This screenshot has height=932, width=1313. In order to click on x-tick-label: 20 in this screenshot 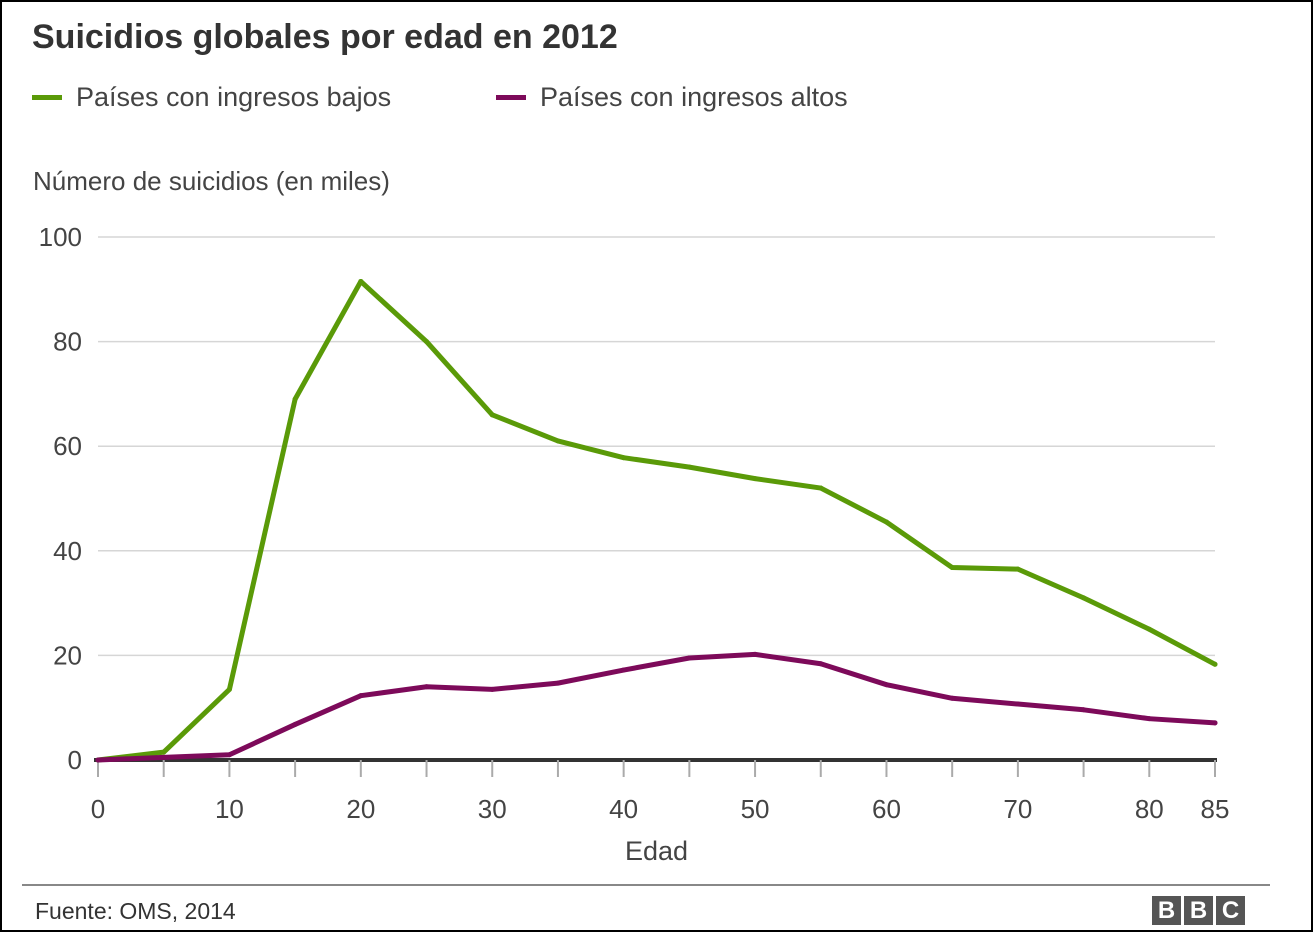, I will do `click(360, 809)`.